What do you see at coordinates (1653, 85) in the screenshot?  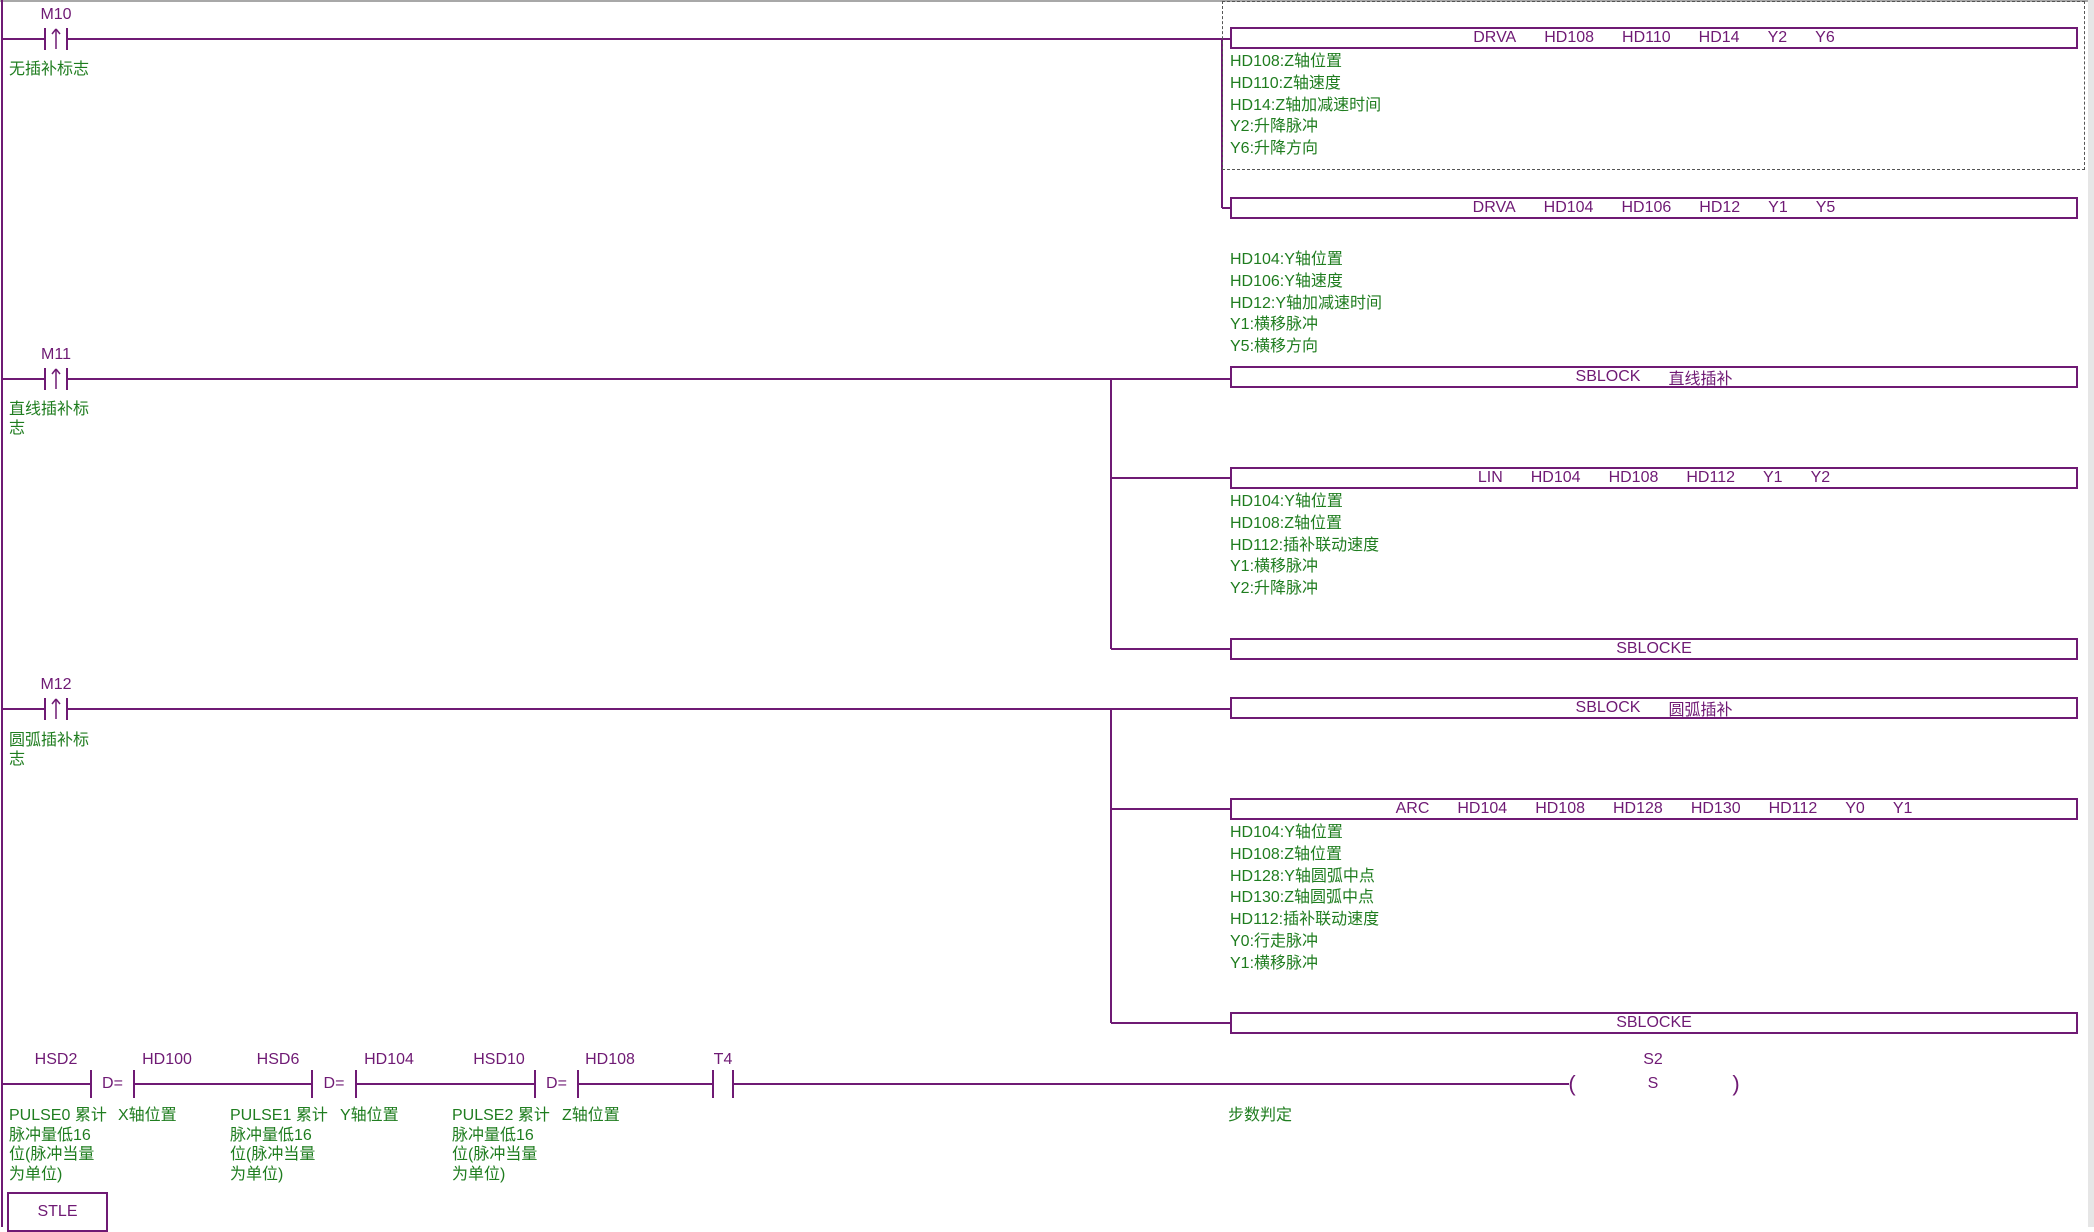 I see `selection-rectangle` at bounding box center [1653, 85].